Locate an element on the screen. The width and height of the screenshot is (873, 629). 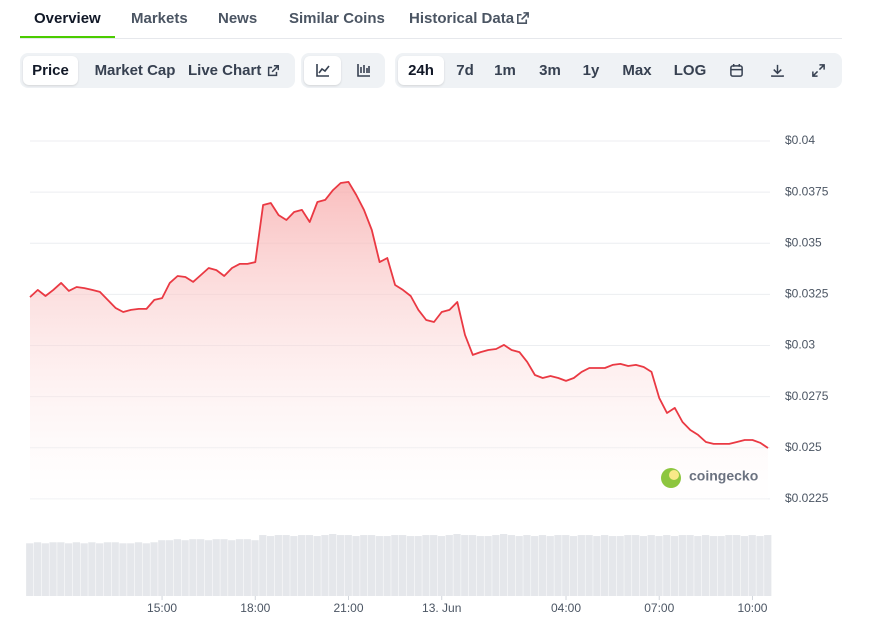
tab: Similar Coins is located at coordinates (337, 18).